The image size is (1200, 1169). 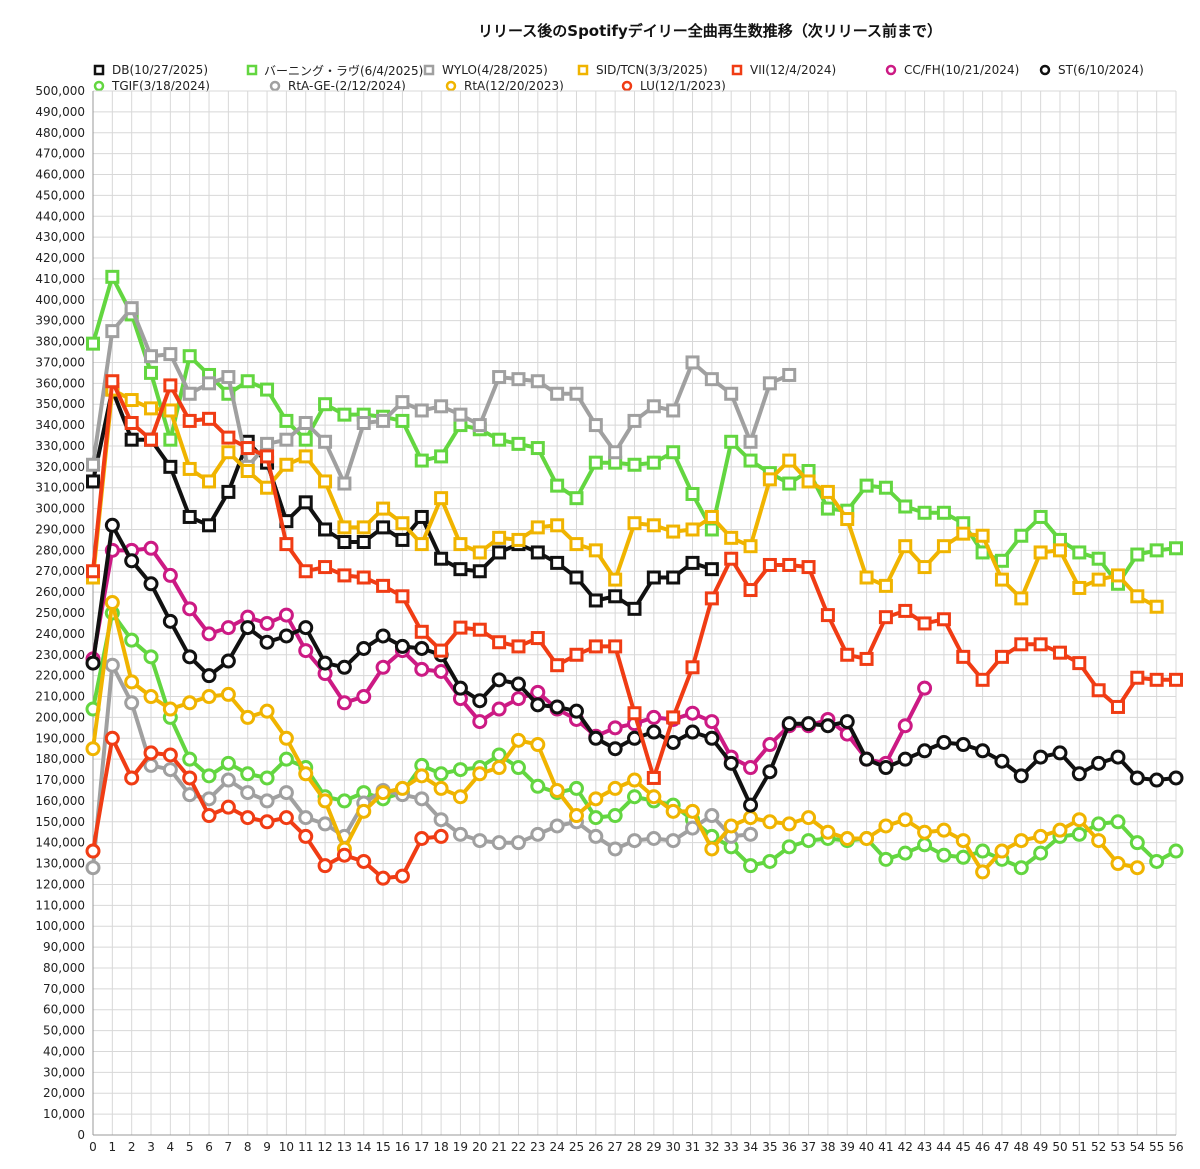 What do you see at coordinates (113, 1147) in the screenshot?
I see `x-tick-label: 1` at bounding box center [113, 1147].